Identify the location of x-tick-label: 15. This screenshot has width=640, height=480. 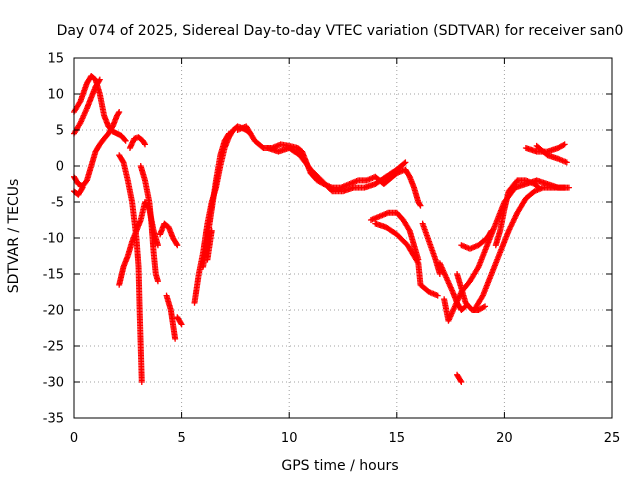
(397, 438).